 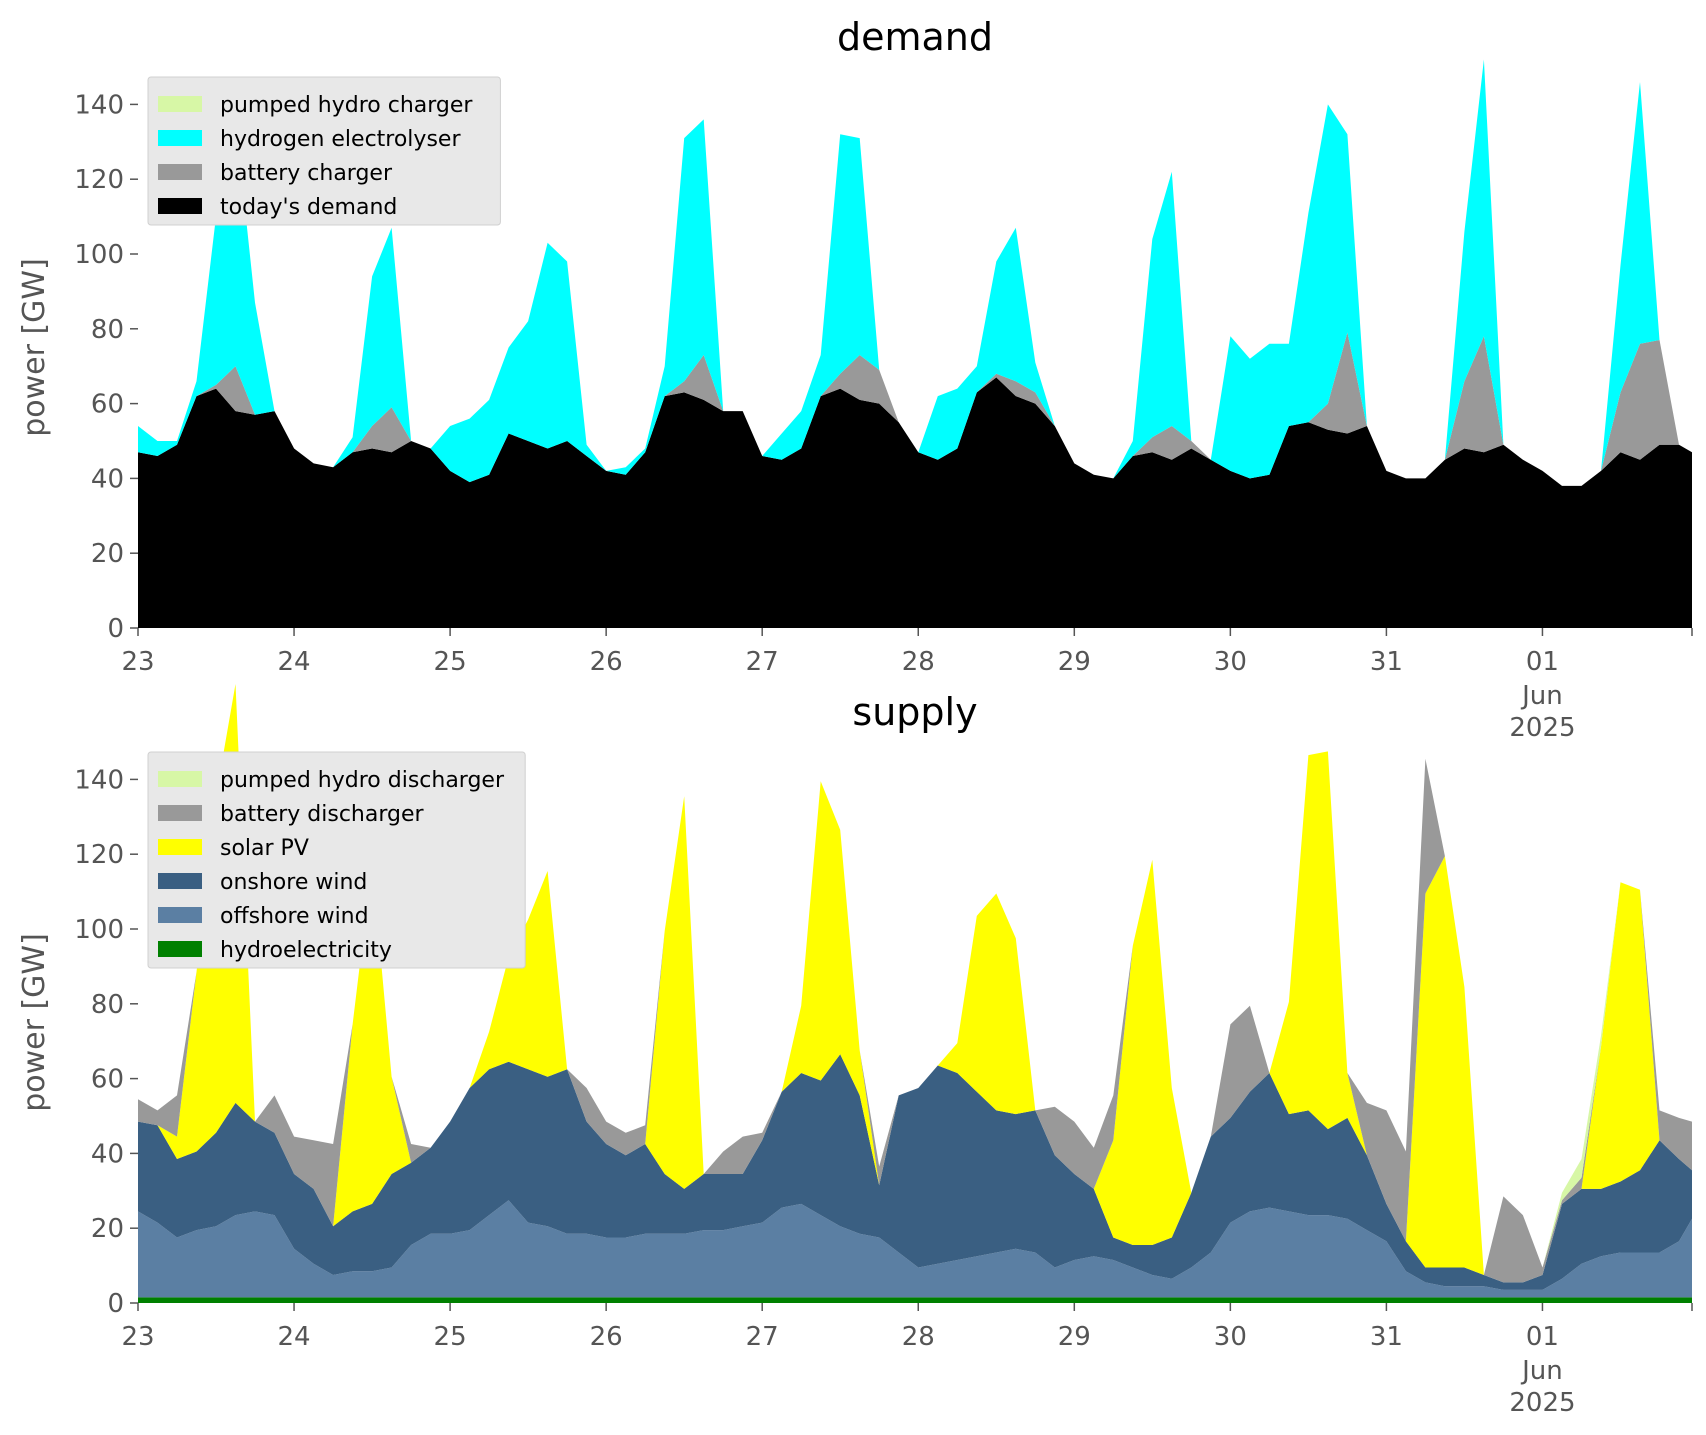 What do you see at coordinates (180, 104) in the screenshot?
I see `legend-swatch-pumped-hydro-charger` at bounding box center [180, 104].